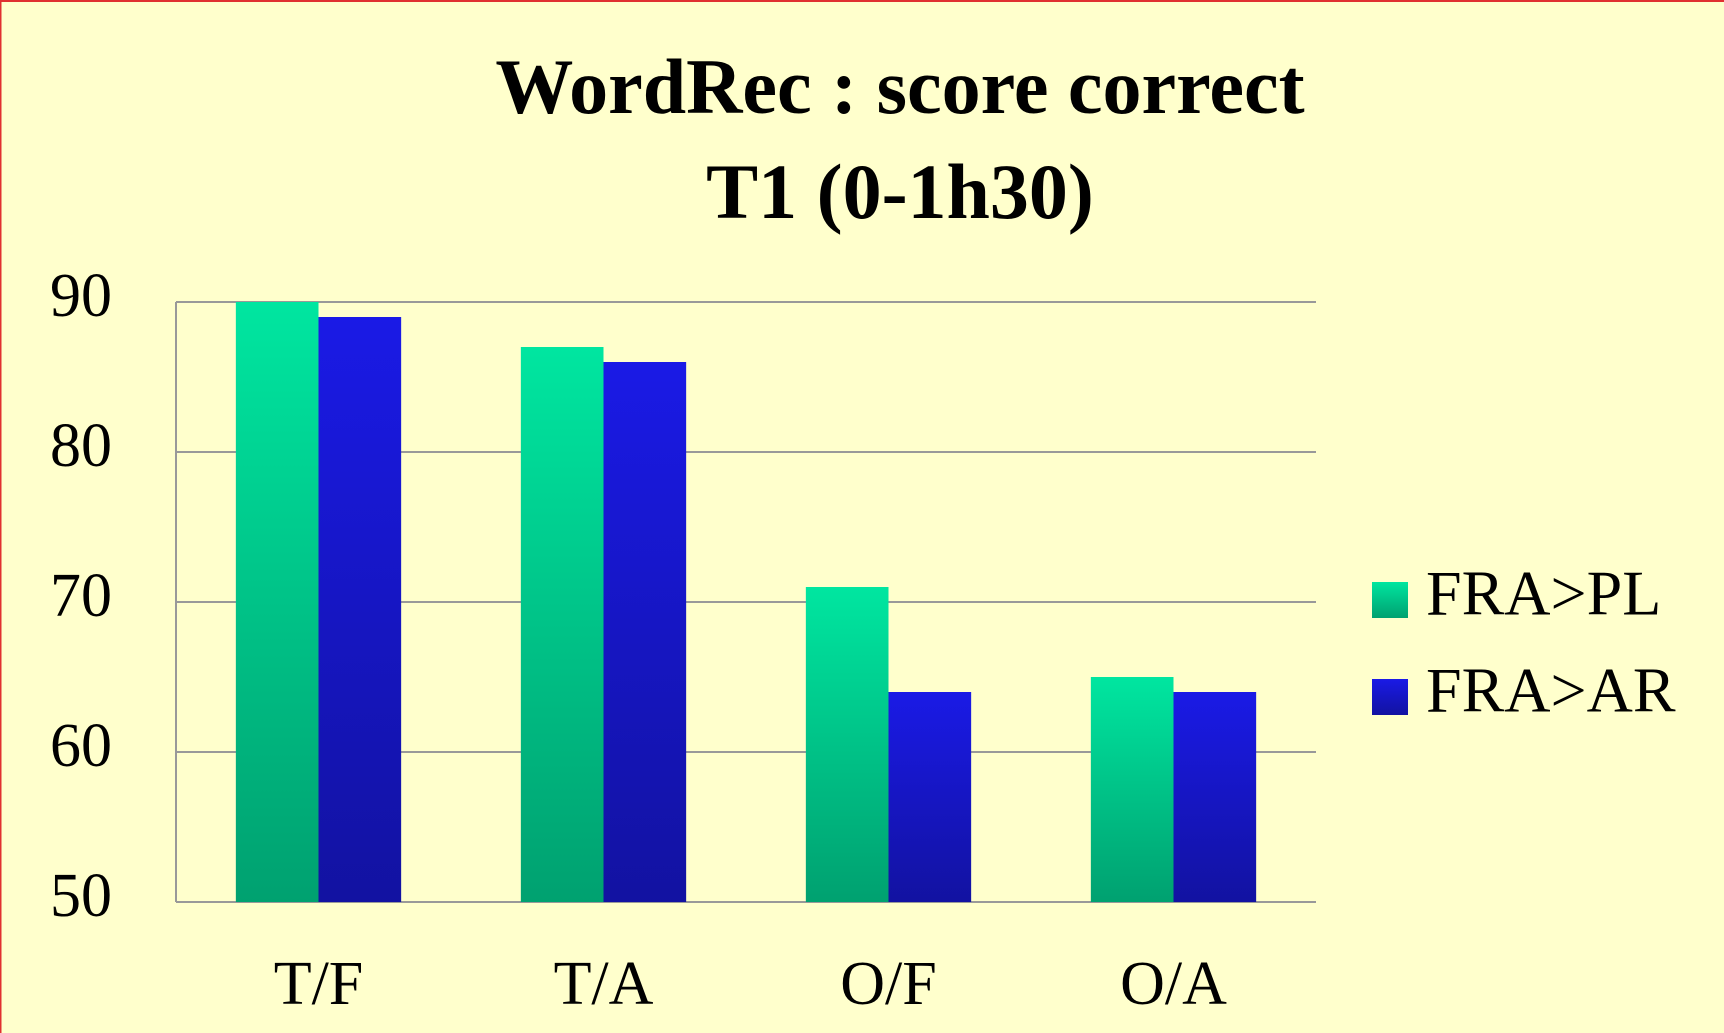  Describe the element at coordinates (888, 984) in the screenshot. I see `x-tick-label: O/F` at that location.